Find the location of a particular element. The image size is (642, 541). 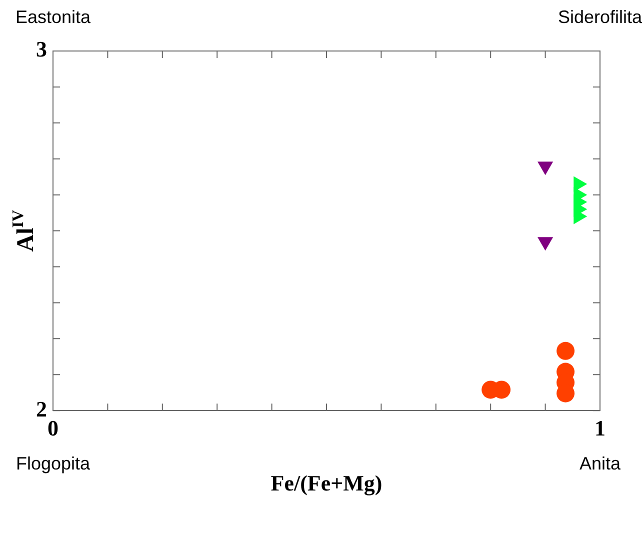

x-axis-title: Fe/(Fe+Mg) is located at coordinates (326, 483).